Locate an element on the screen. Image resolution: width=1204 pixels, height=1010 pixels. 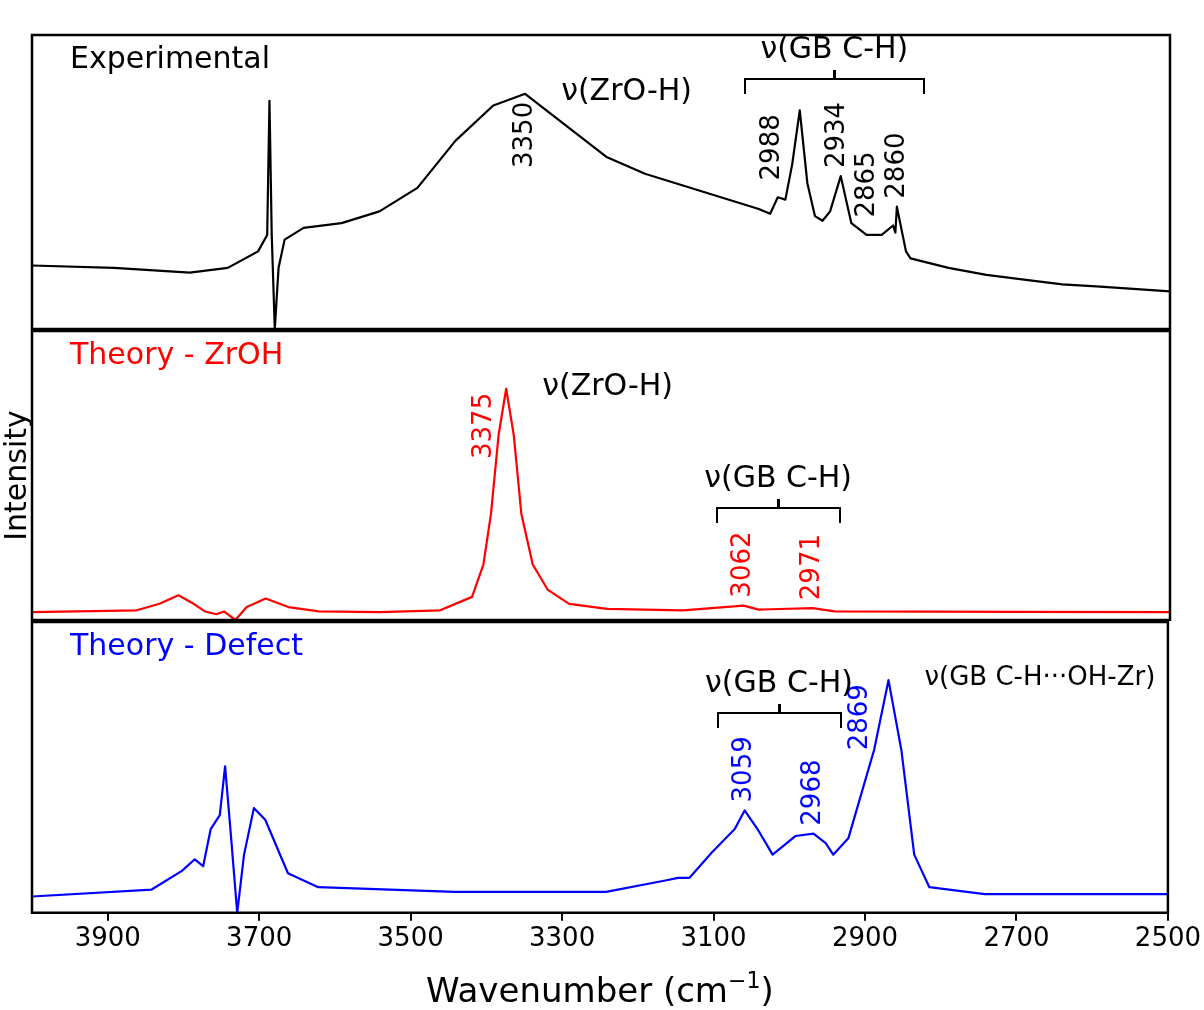
x-tick-label: 2500 is located at coordinates (1167, 937).